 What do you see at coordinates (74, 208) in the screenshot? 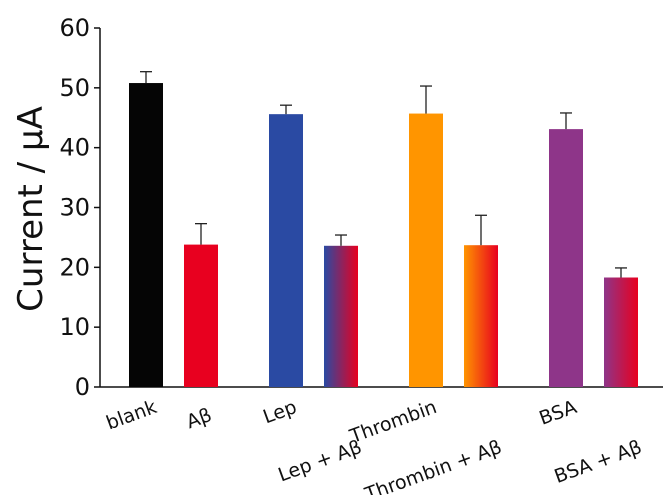
I see `y-tick-label: 30` at bounding box center [74, 208].